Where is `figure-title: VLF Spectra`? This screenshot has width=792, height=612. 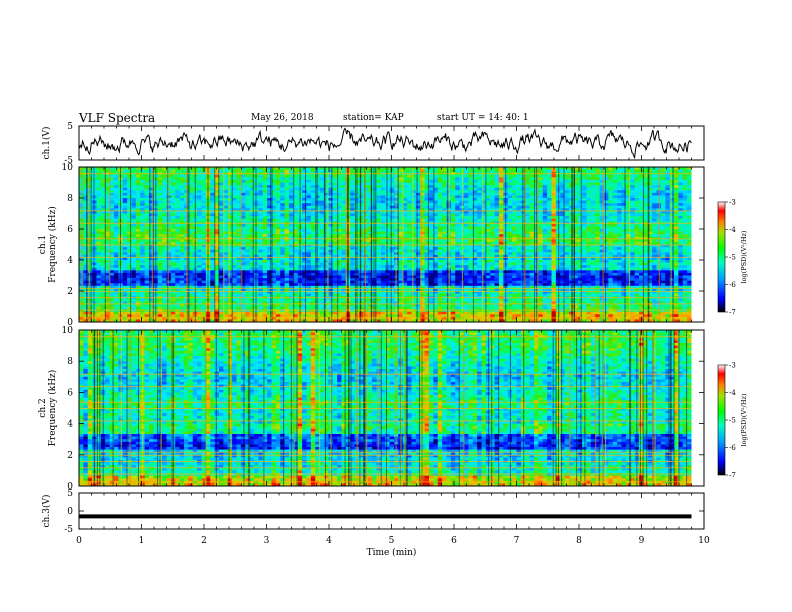 figure-title: VLF Spectra is located at coordinates (117, 118).